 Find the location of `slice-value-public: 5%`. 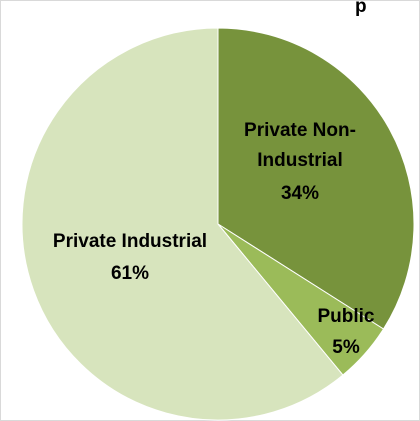

slice-value-public: 5% is located at coordinates (346, 347).